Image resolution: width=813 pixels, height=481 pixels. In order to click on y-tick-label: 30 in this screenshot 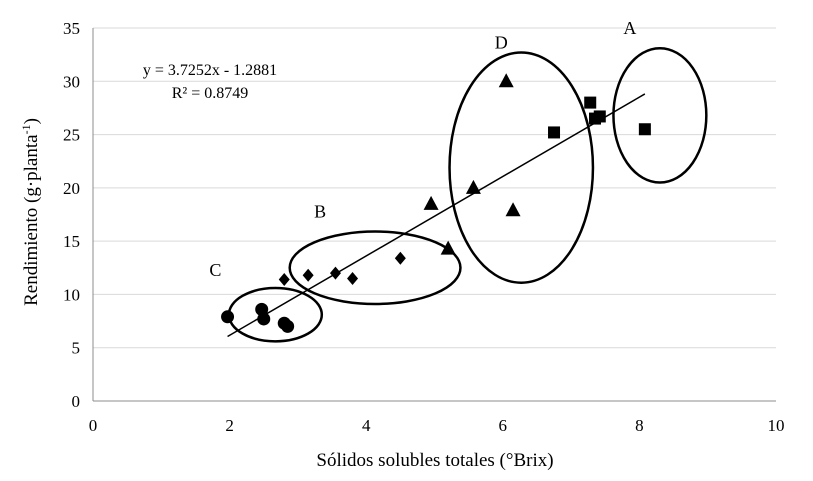, I will do `click(71, 81)`.